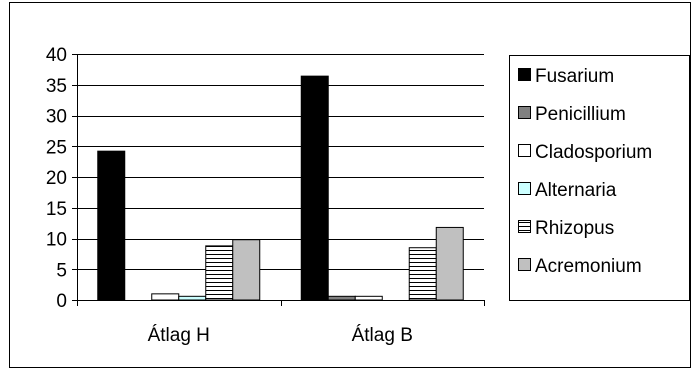 This screenshot has height=374, width=693. What do you see at coordinates (56, 209) in the screenshot?
I see `y-tick-label: 15` at bounding box center [56, 209].